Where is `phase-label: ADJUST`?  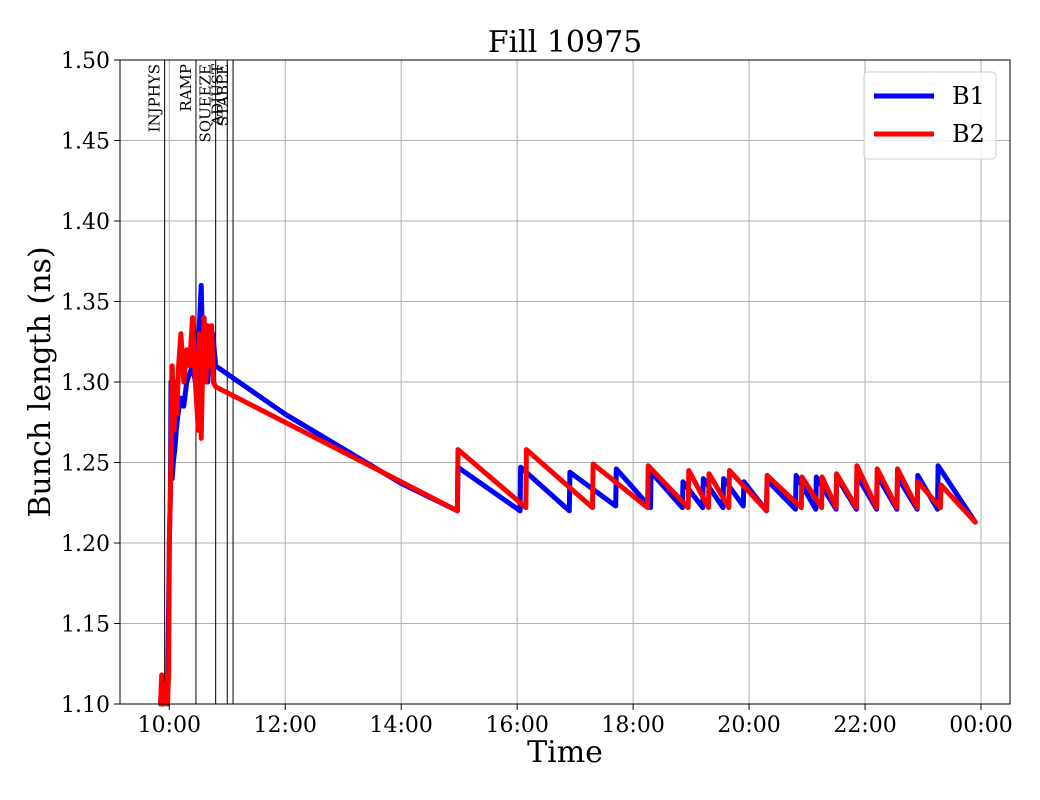 phase-label: ADJUST is located at coordinates (217, 95).